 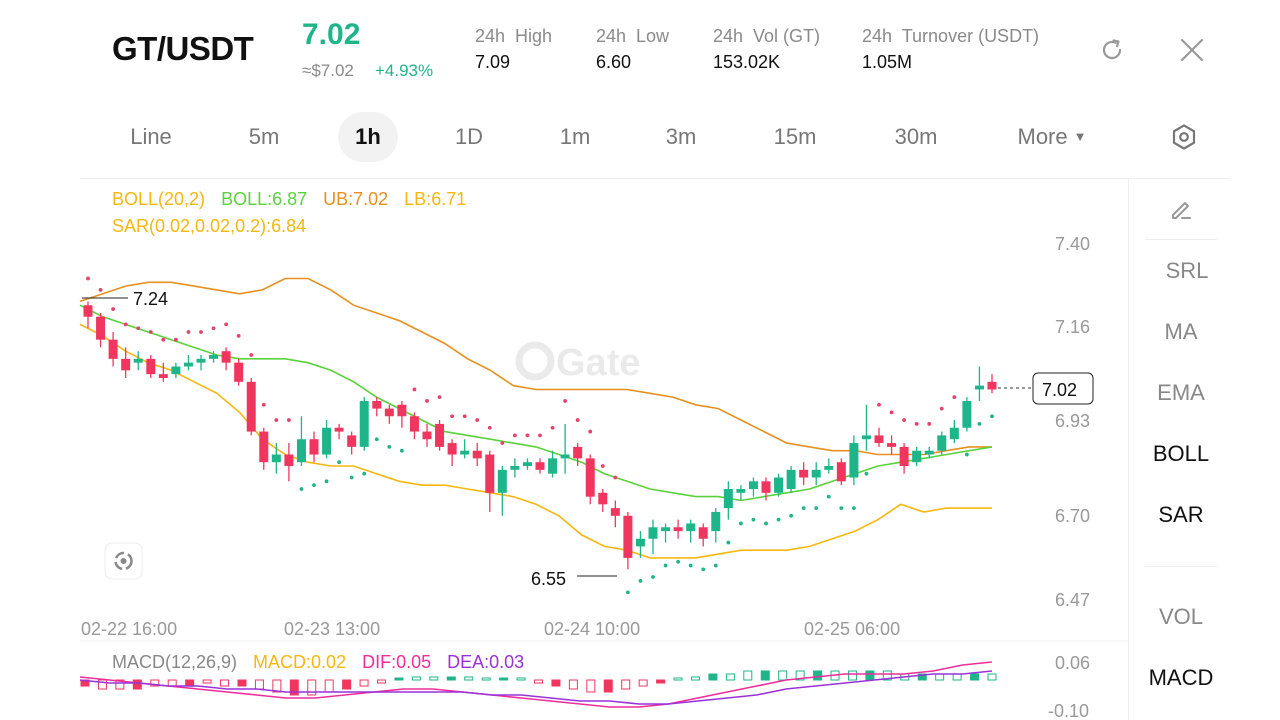 What do you see at coordinates (297, 199) in the screenshot?
I see `main-legend-line-1: BOLL(20,2) BOLL:6.87 UB:7.02 LB:6.71` at bounding box center [297, 199].